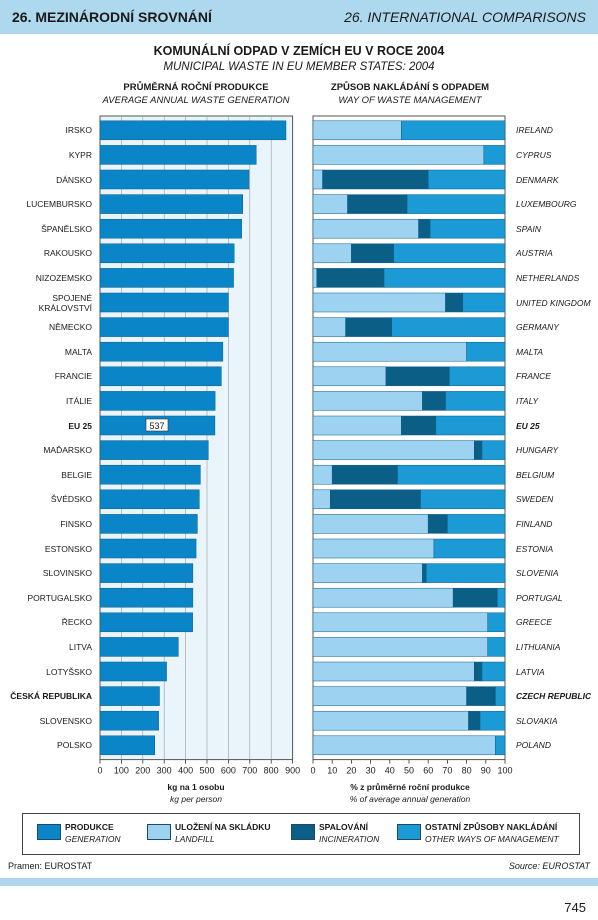  Describe the element at coordinates (409, 832) in the screenshot. I see `legend-swatch-other` at that location.